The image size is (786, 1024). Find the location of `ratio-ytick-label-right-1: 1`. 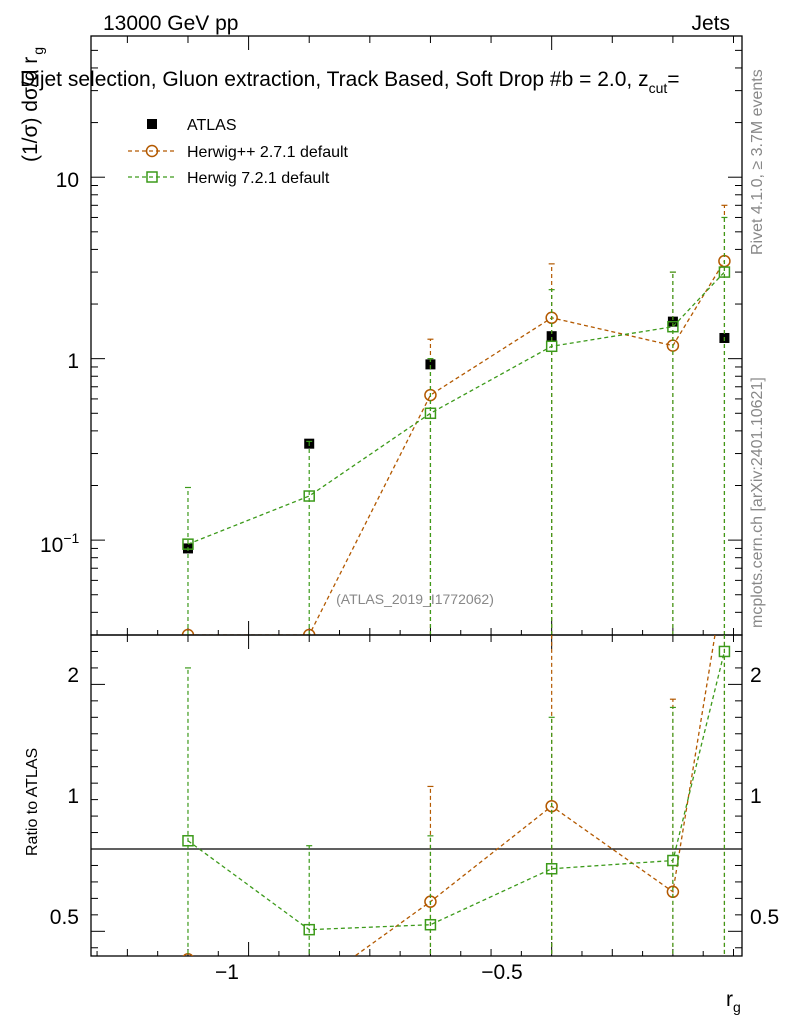

ratio-ytick-label-right-1: 1 is located at coordinates (756, 796).